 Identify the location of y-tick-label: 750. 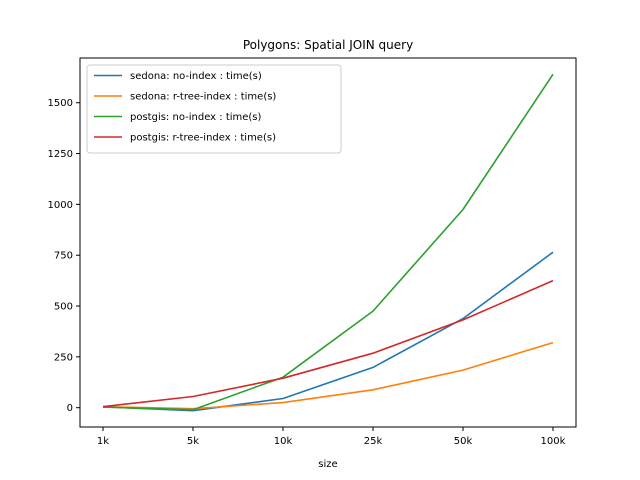
(63, 256).